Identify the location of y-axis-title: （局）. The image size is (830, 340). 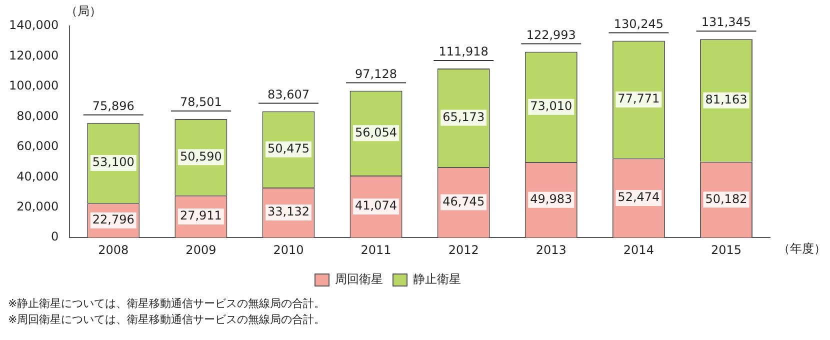
(84, 11).